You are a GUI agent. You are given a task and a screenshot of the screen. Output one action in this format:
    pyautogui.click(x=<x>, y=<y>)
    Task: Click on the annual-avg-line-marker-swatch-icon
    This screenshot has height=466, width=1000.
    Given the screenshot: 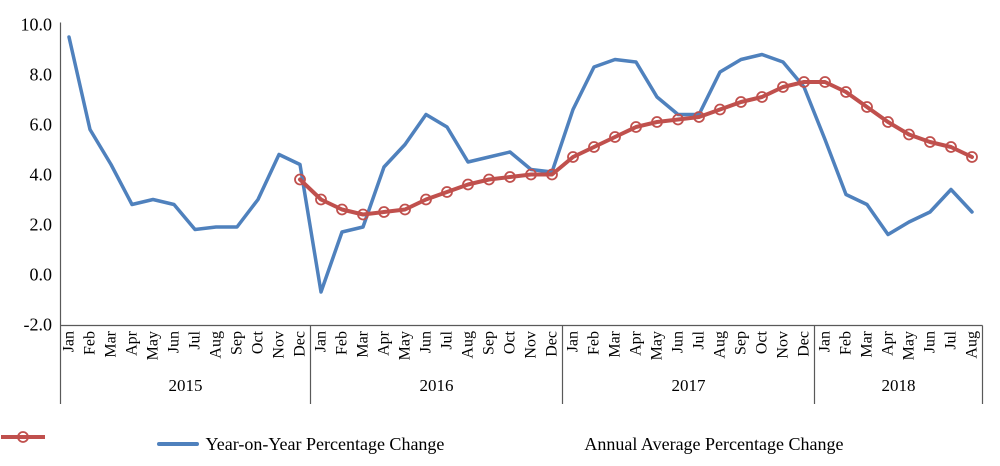 What is the action you would take?
    pyautogui.click(x=23, y=437)
    